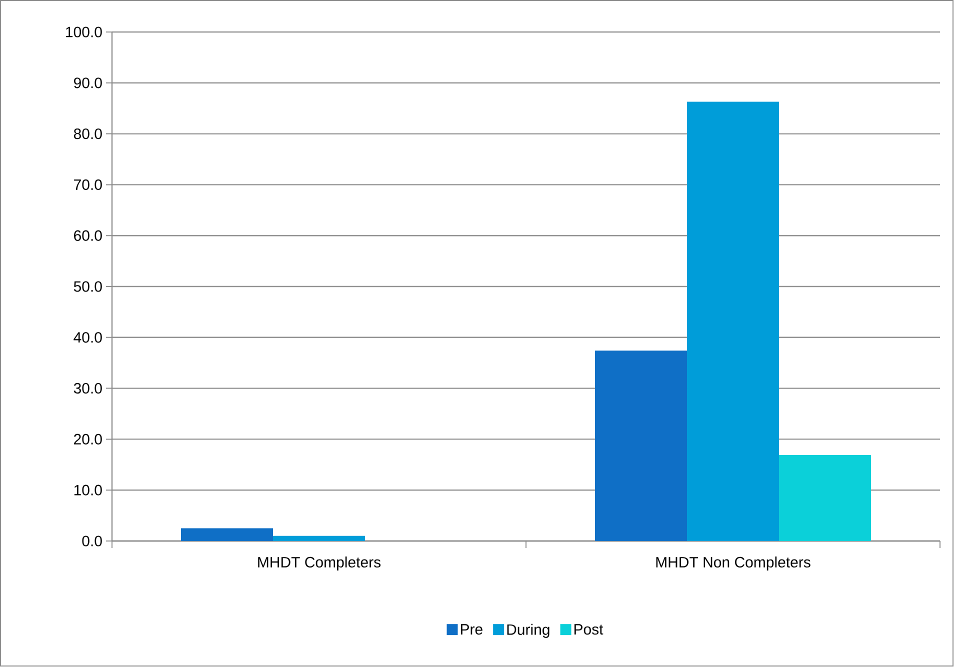 This screenshot has width=956, height=669. Describe the element at coordinates (88, 337) in the screenshot. I see `y-tick-label: 40.0` at that location.